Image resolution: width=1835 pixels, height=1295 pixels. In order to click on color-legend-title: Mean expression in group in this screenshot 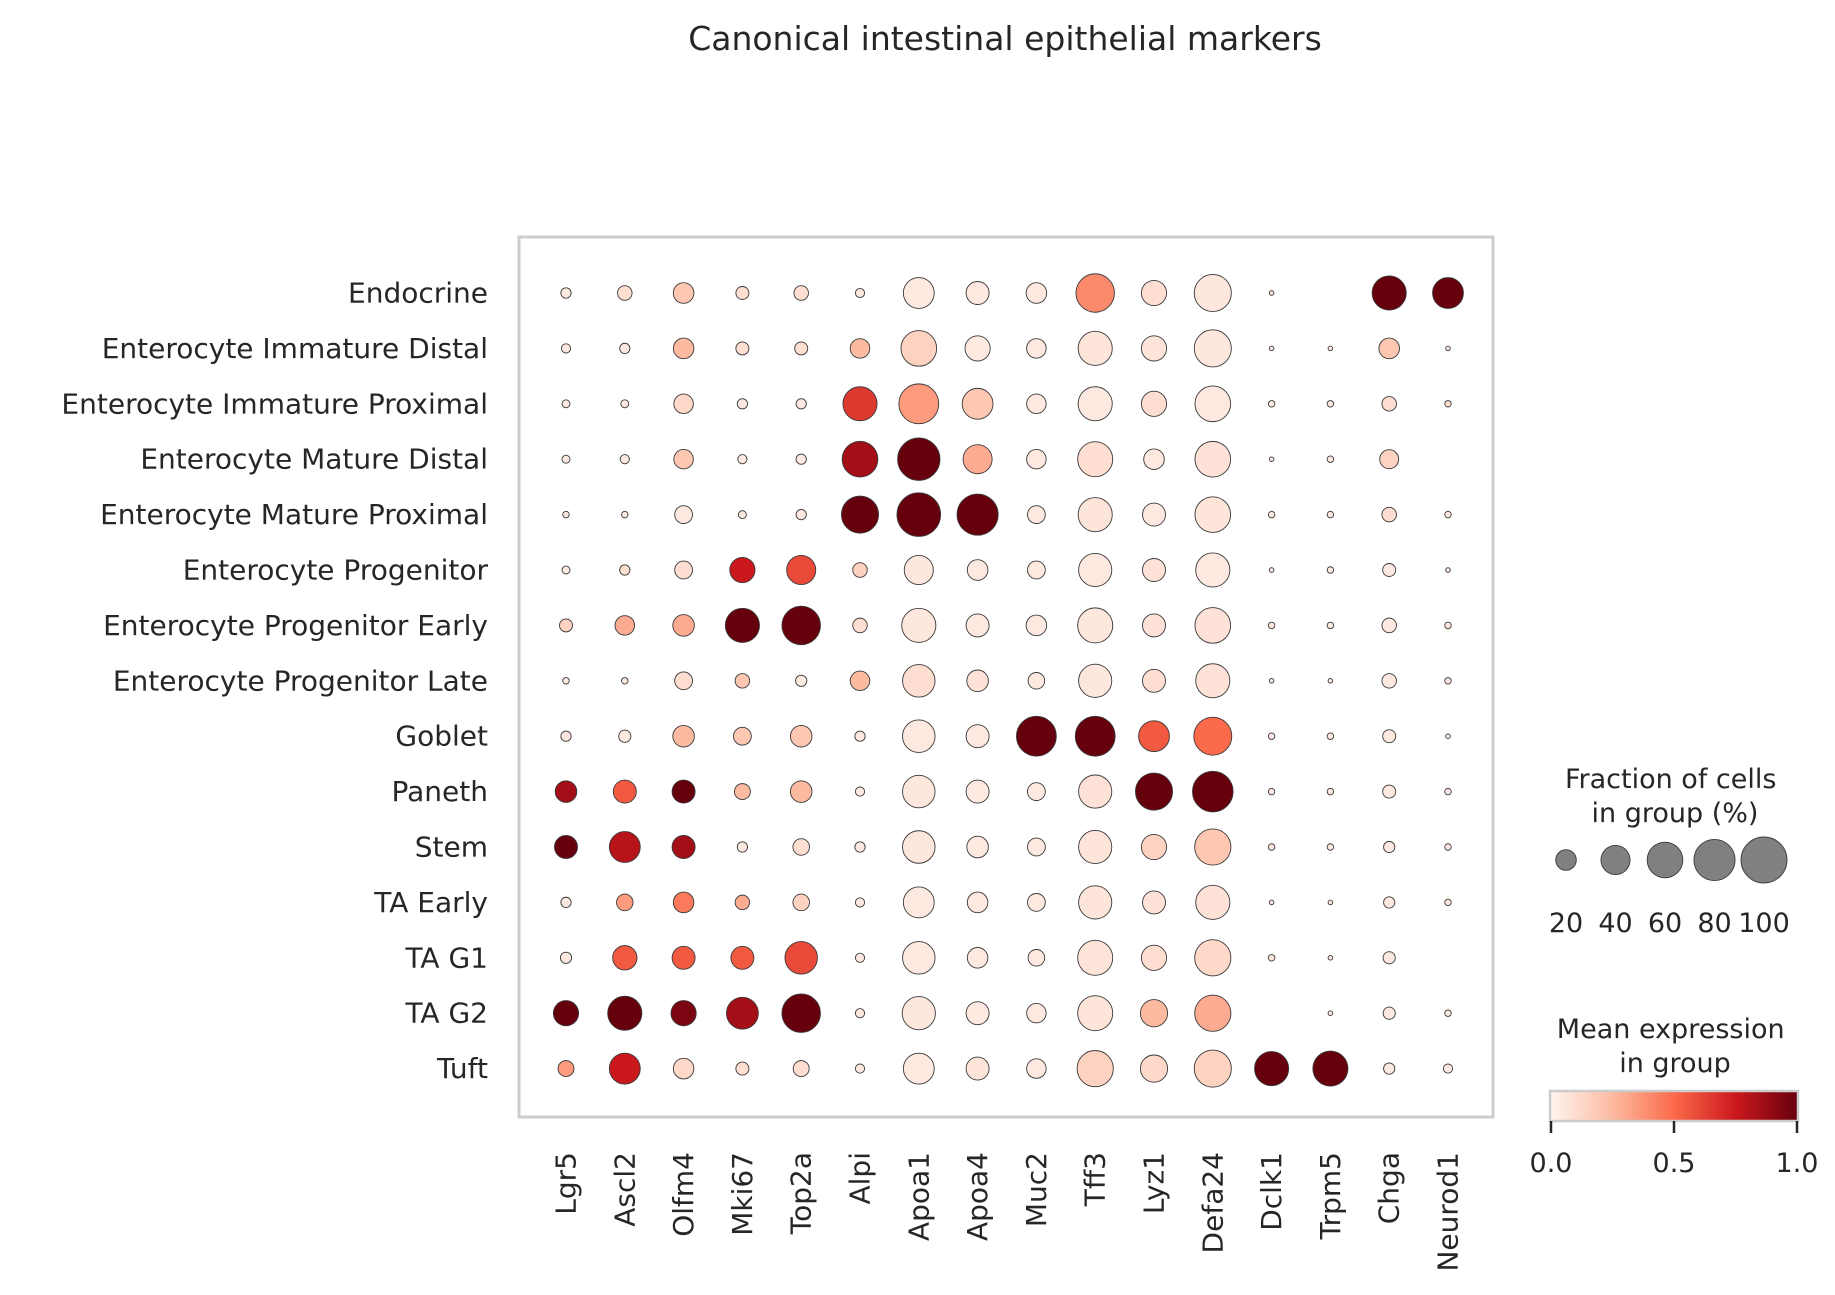, I will do `click(1675, 1046)`.